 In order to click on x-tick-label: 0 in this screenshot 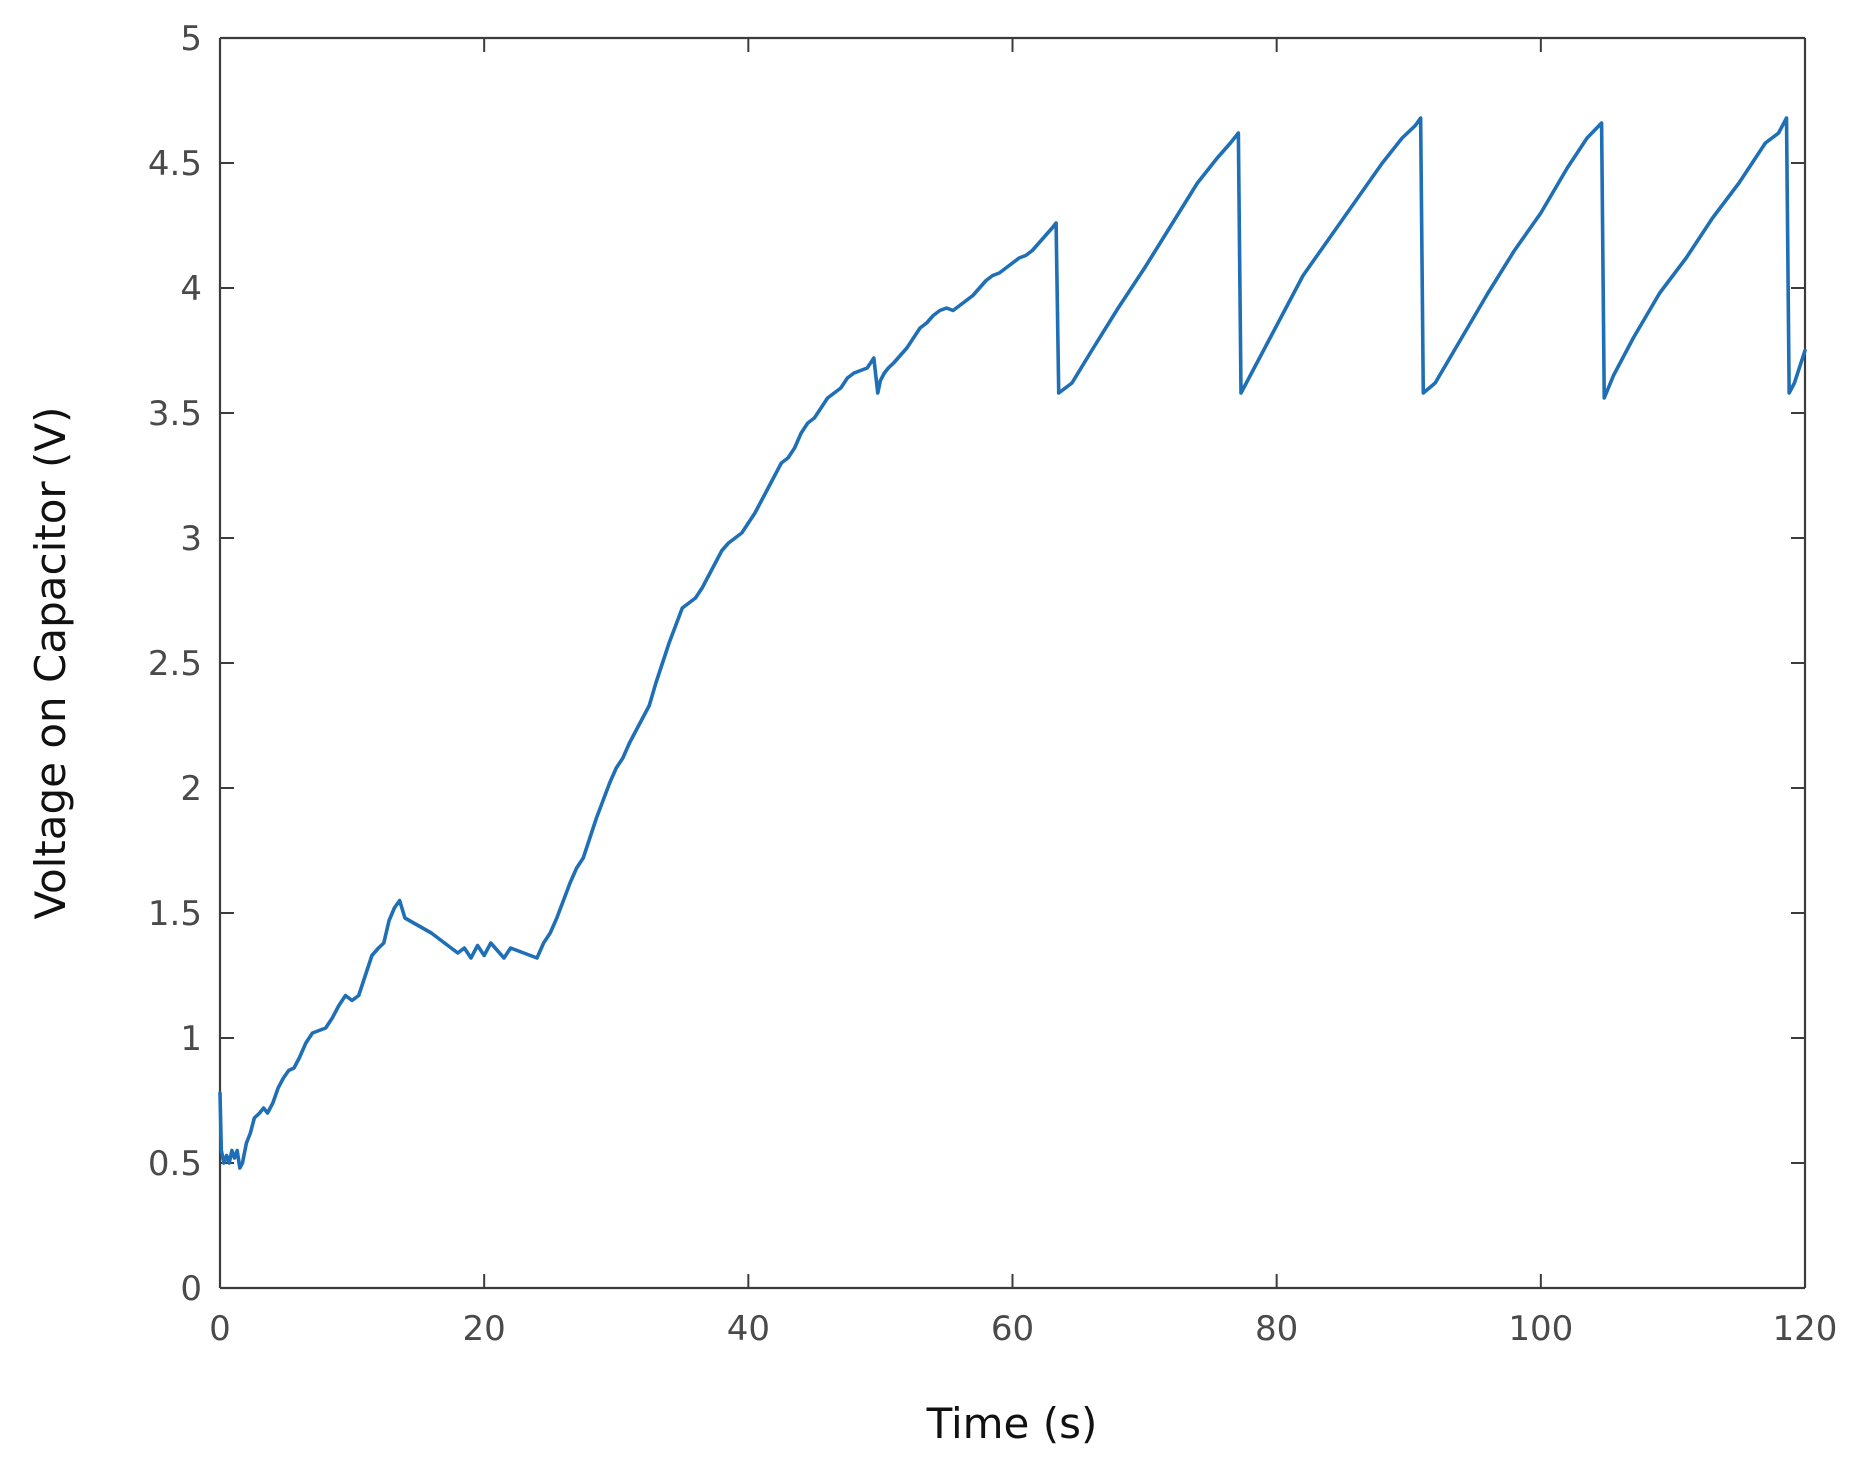, I will do `click(220, 1329)`.